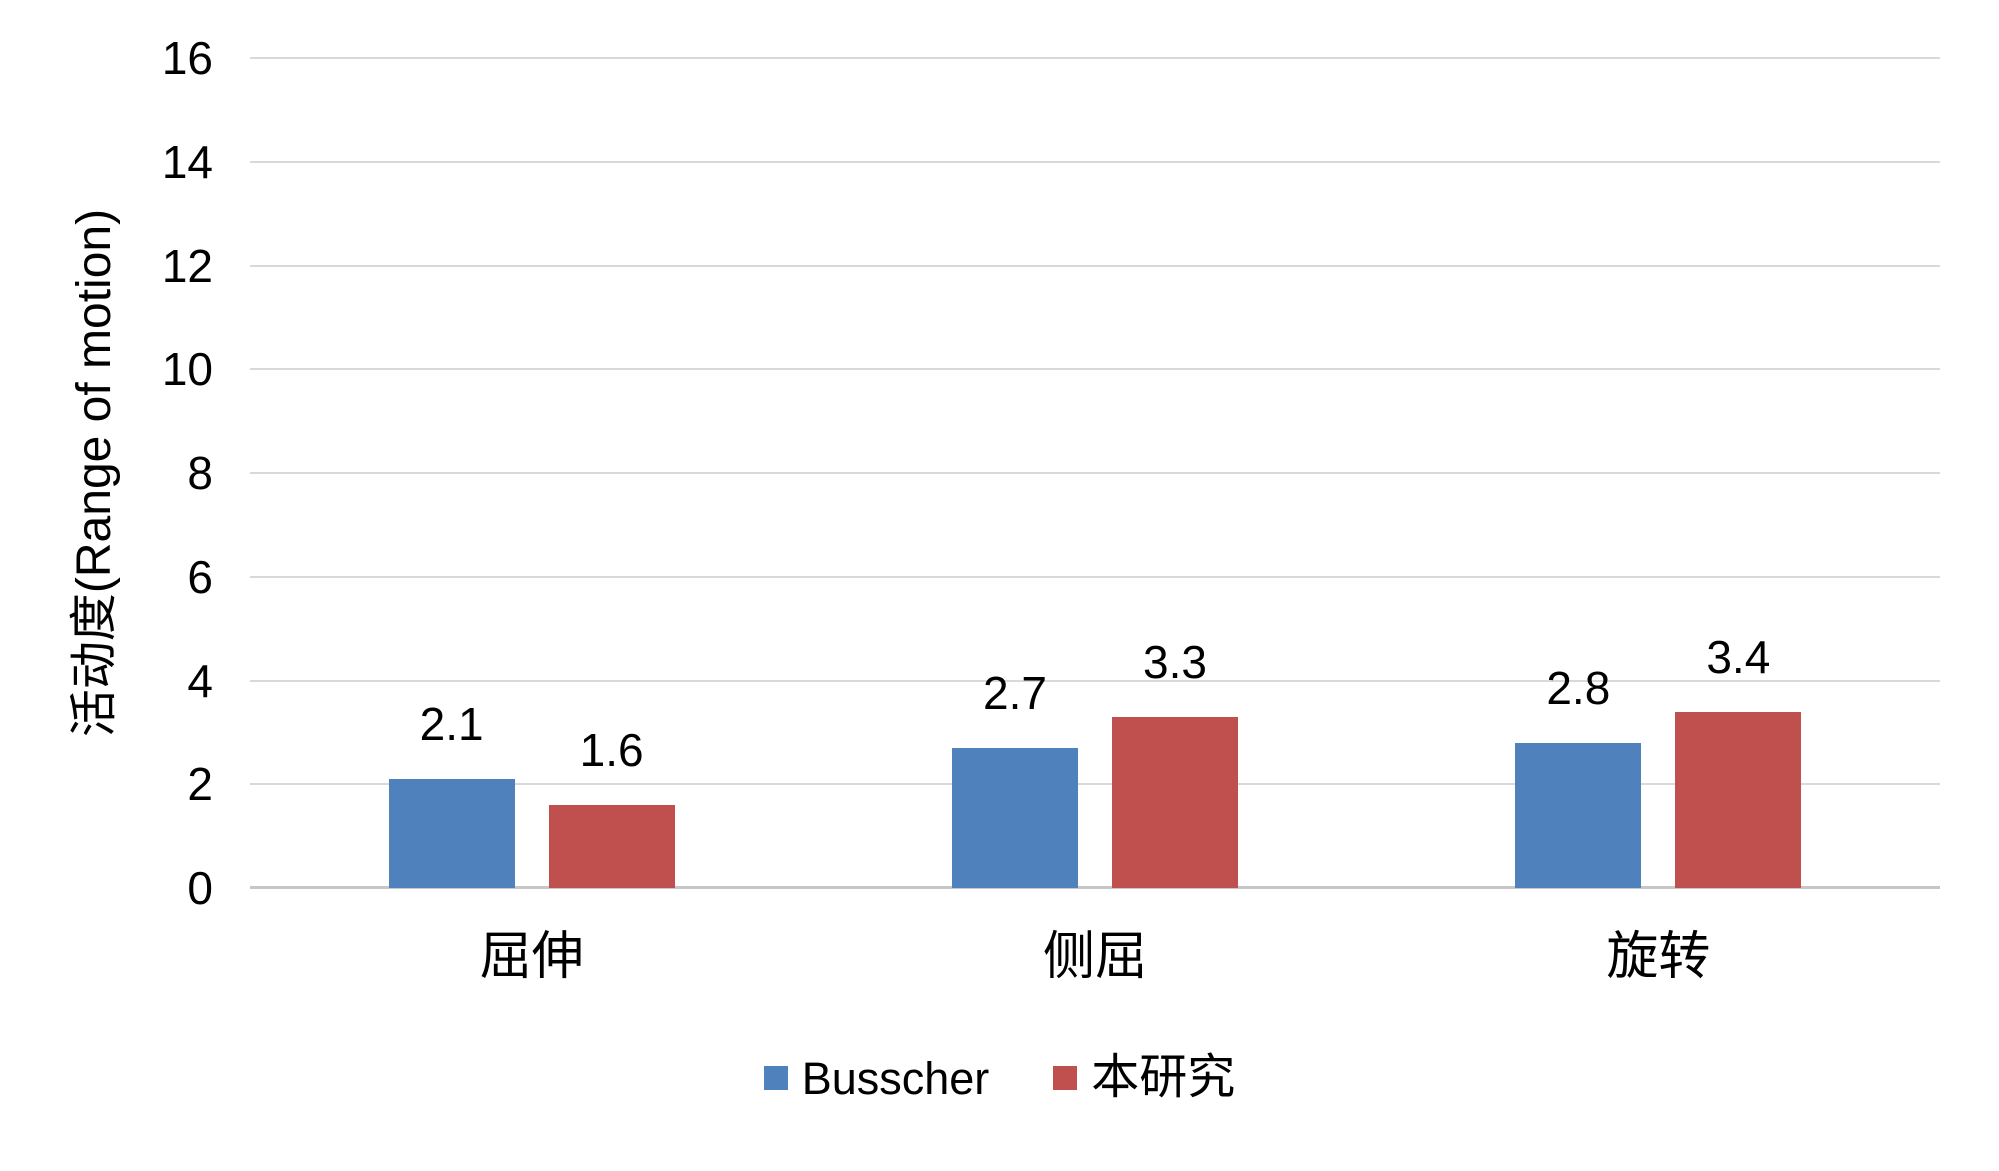 The image size is (1999, 1171). I want to click on category-label: 屈伸, so click(531, 957).